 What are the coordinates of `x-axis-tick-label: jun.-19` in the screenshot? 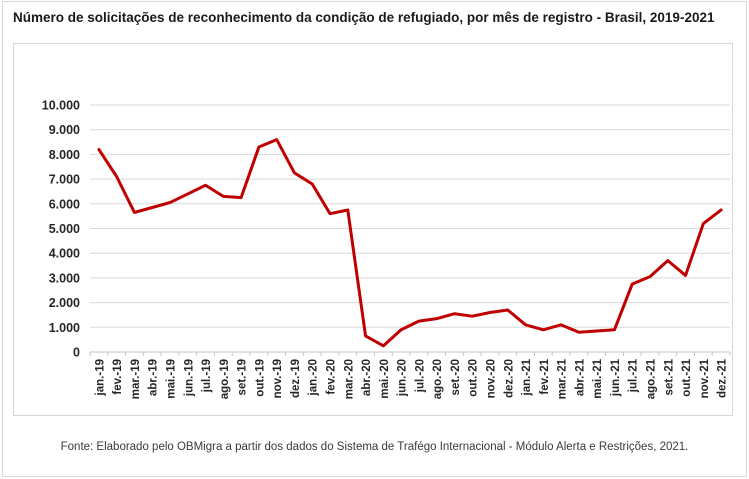 It's located at (189, 378).